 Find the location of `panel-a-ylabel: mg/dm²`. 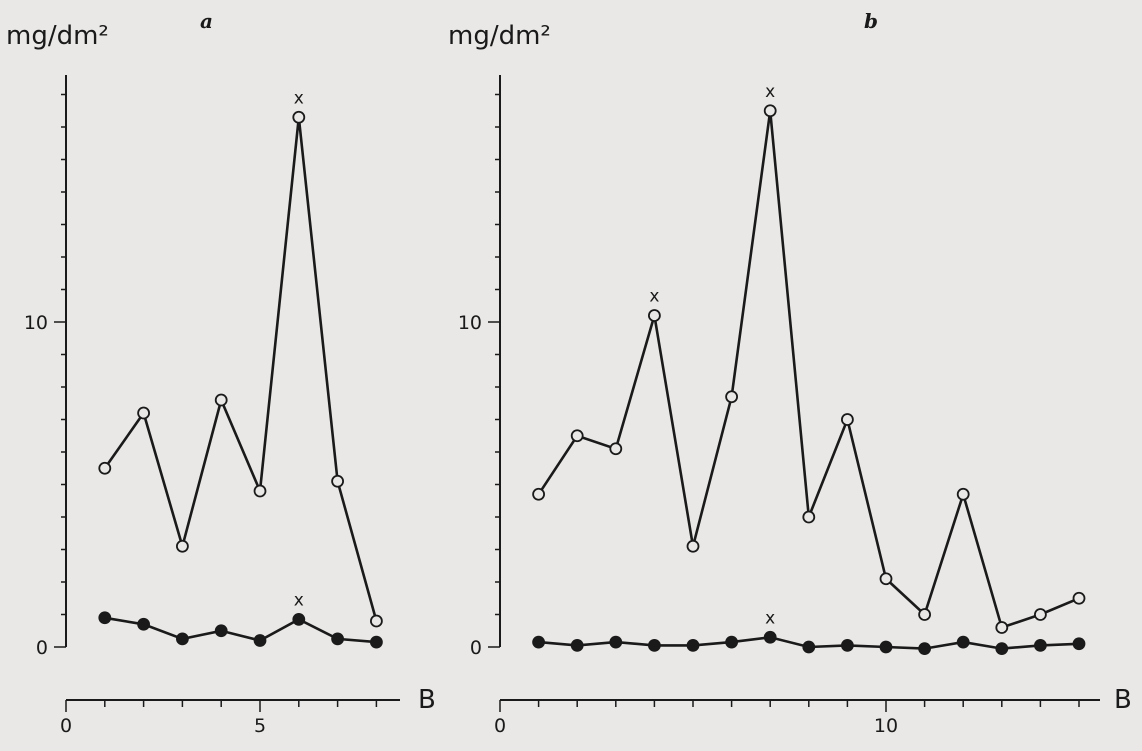

panel-a-ylabel: mg/dm² is located at coordinates (57, 36).